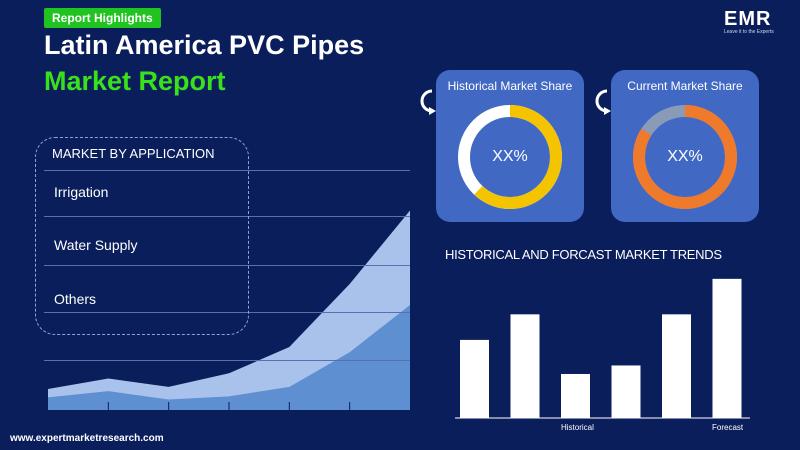 This screenshot has width=800, height=450. I want to click on historical-share-value: XX%, so click(510, 156).